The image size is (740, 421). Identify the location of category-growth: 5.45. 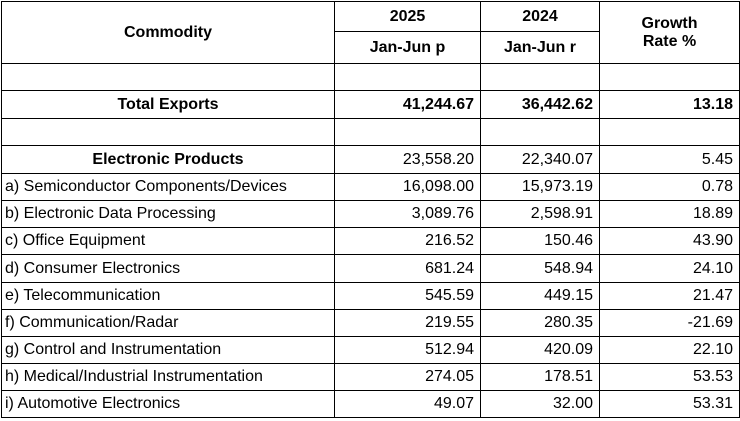
(669, 159).